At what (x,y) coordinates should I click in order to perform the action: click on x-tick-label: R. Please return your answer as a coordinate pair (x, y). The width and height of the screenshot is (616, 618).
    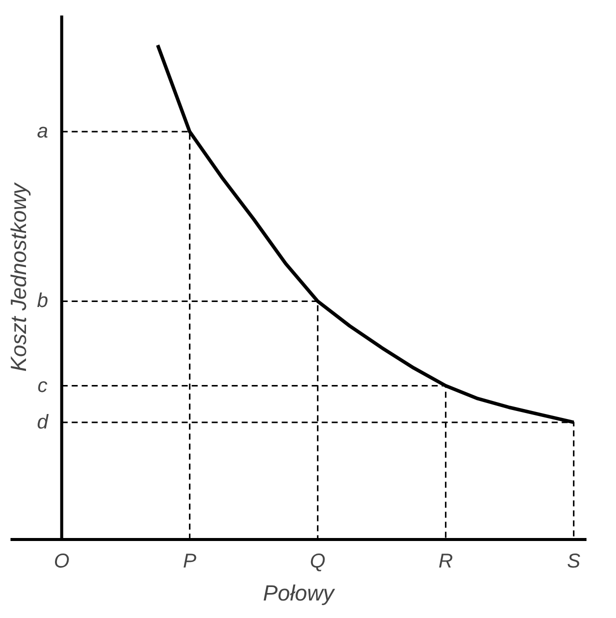
    Looking at the image, I should click on (445, 561).